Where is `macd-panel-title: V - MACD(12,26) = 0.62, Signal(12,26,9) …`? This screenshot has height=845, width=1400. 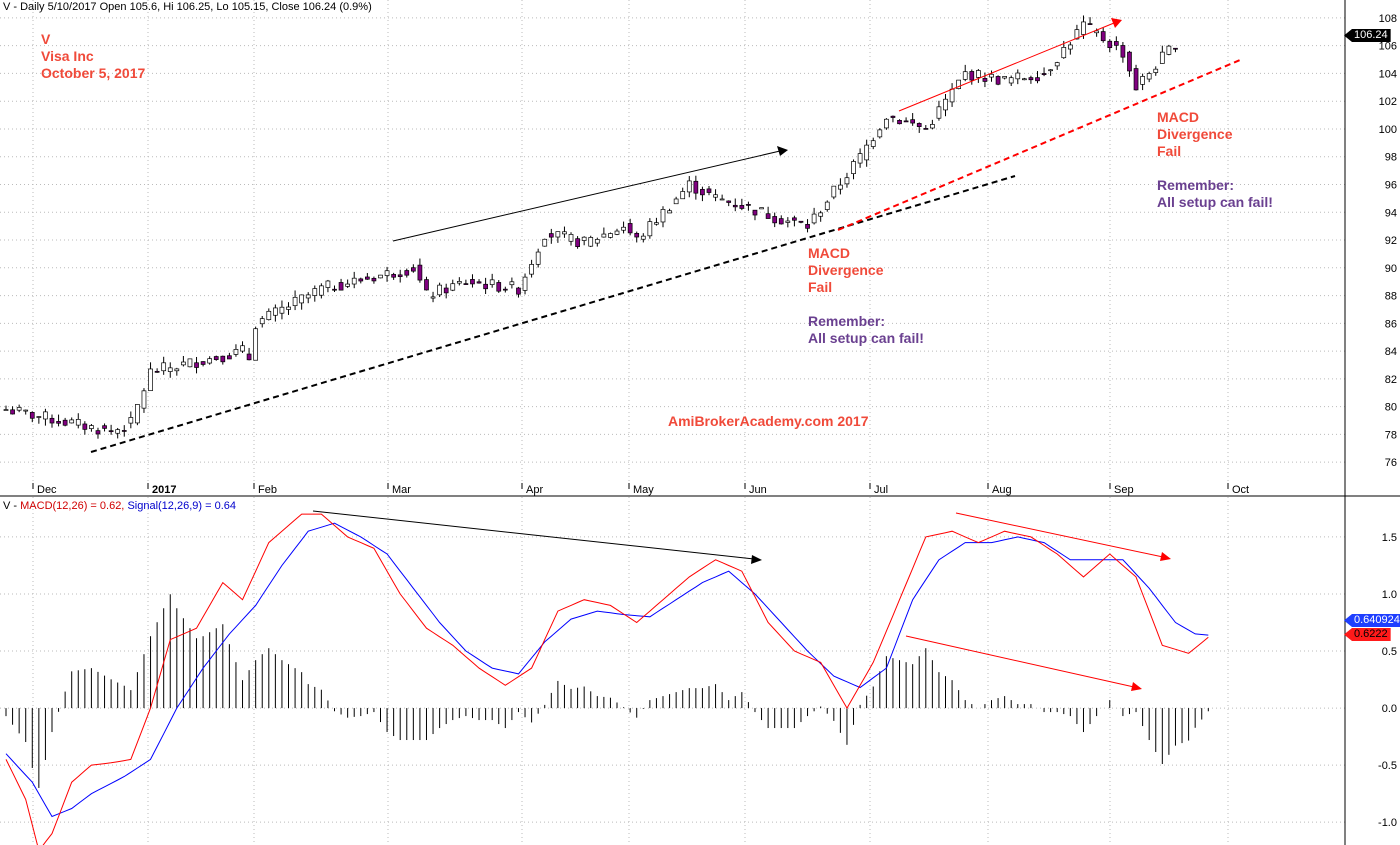 macd-panel-title: V - MACD(12,26) = 0.62, Signal(12,26,9) … is located at coordinates (119, 506).